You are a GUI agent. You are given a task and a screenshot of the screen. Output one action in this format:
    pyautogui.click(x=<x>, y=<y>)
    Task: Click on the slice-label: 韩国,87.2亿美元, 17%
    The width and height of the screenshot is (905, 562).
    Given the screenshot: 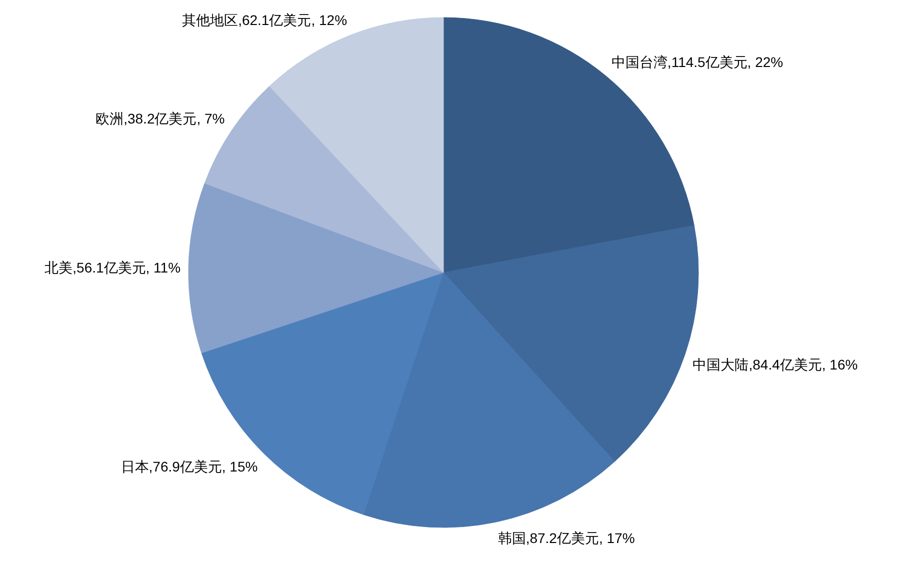 What is the action you would take?
    pyautogui.click(x=566, y=538)
    